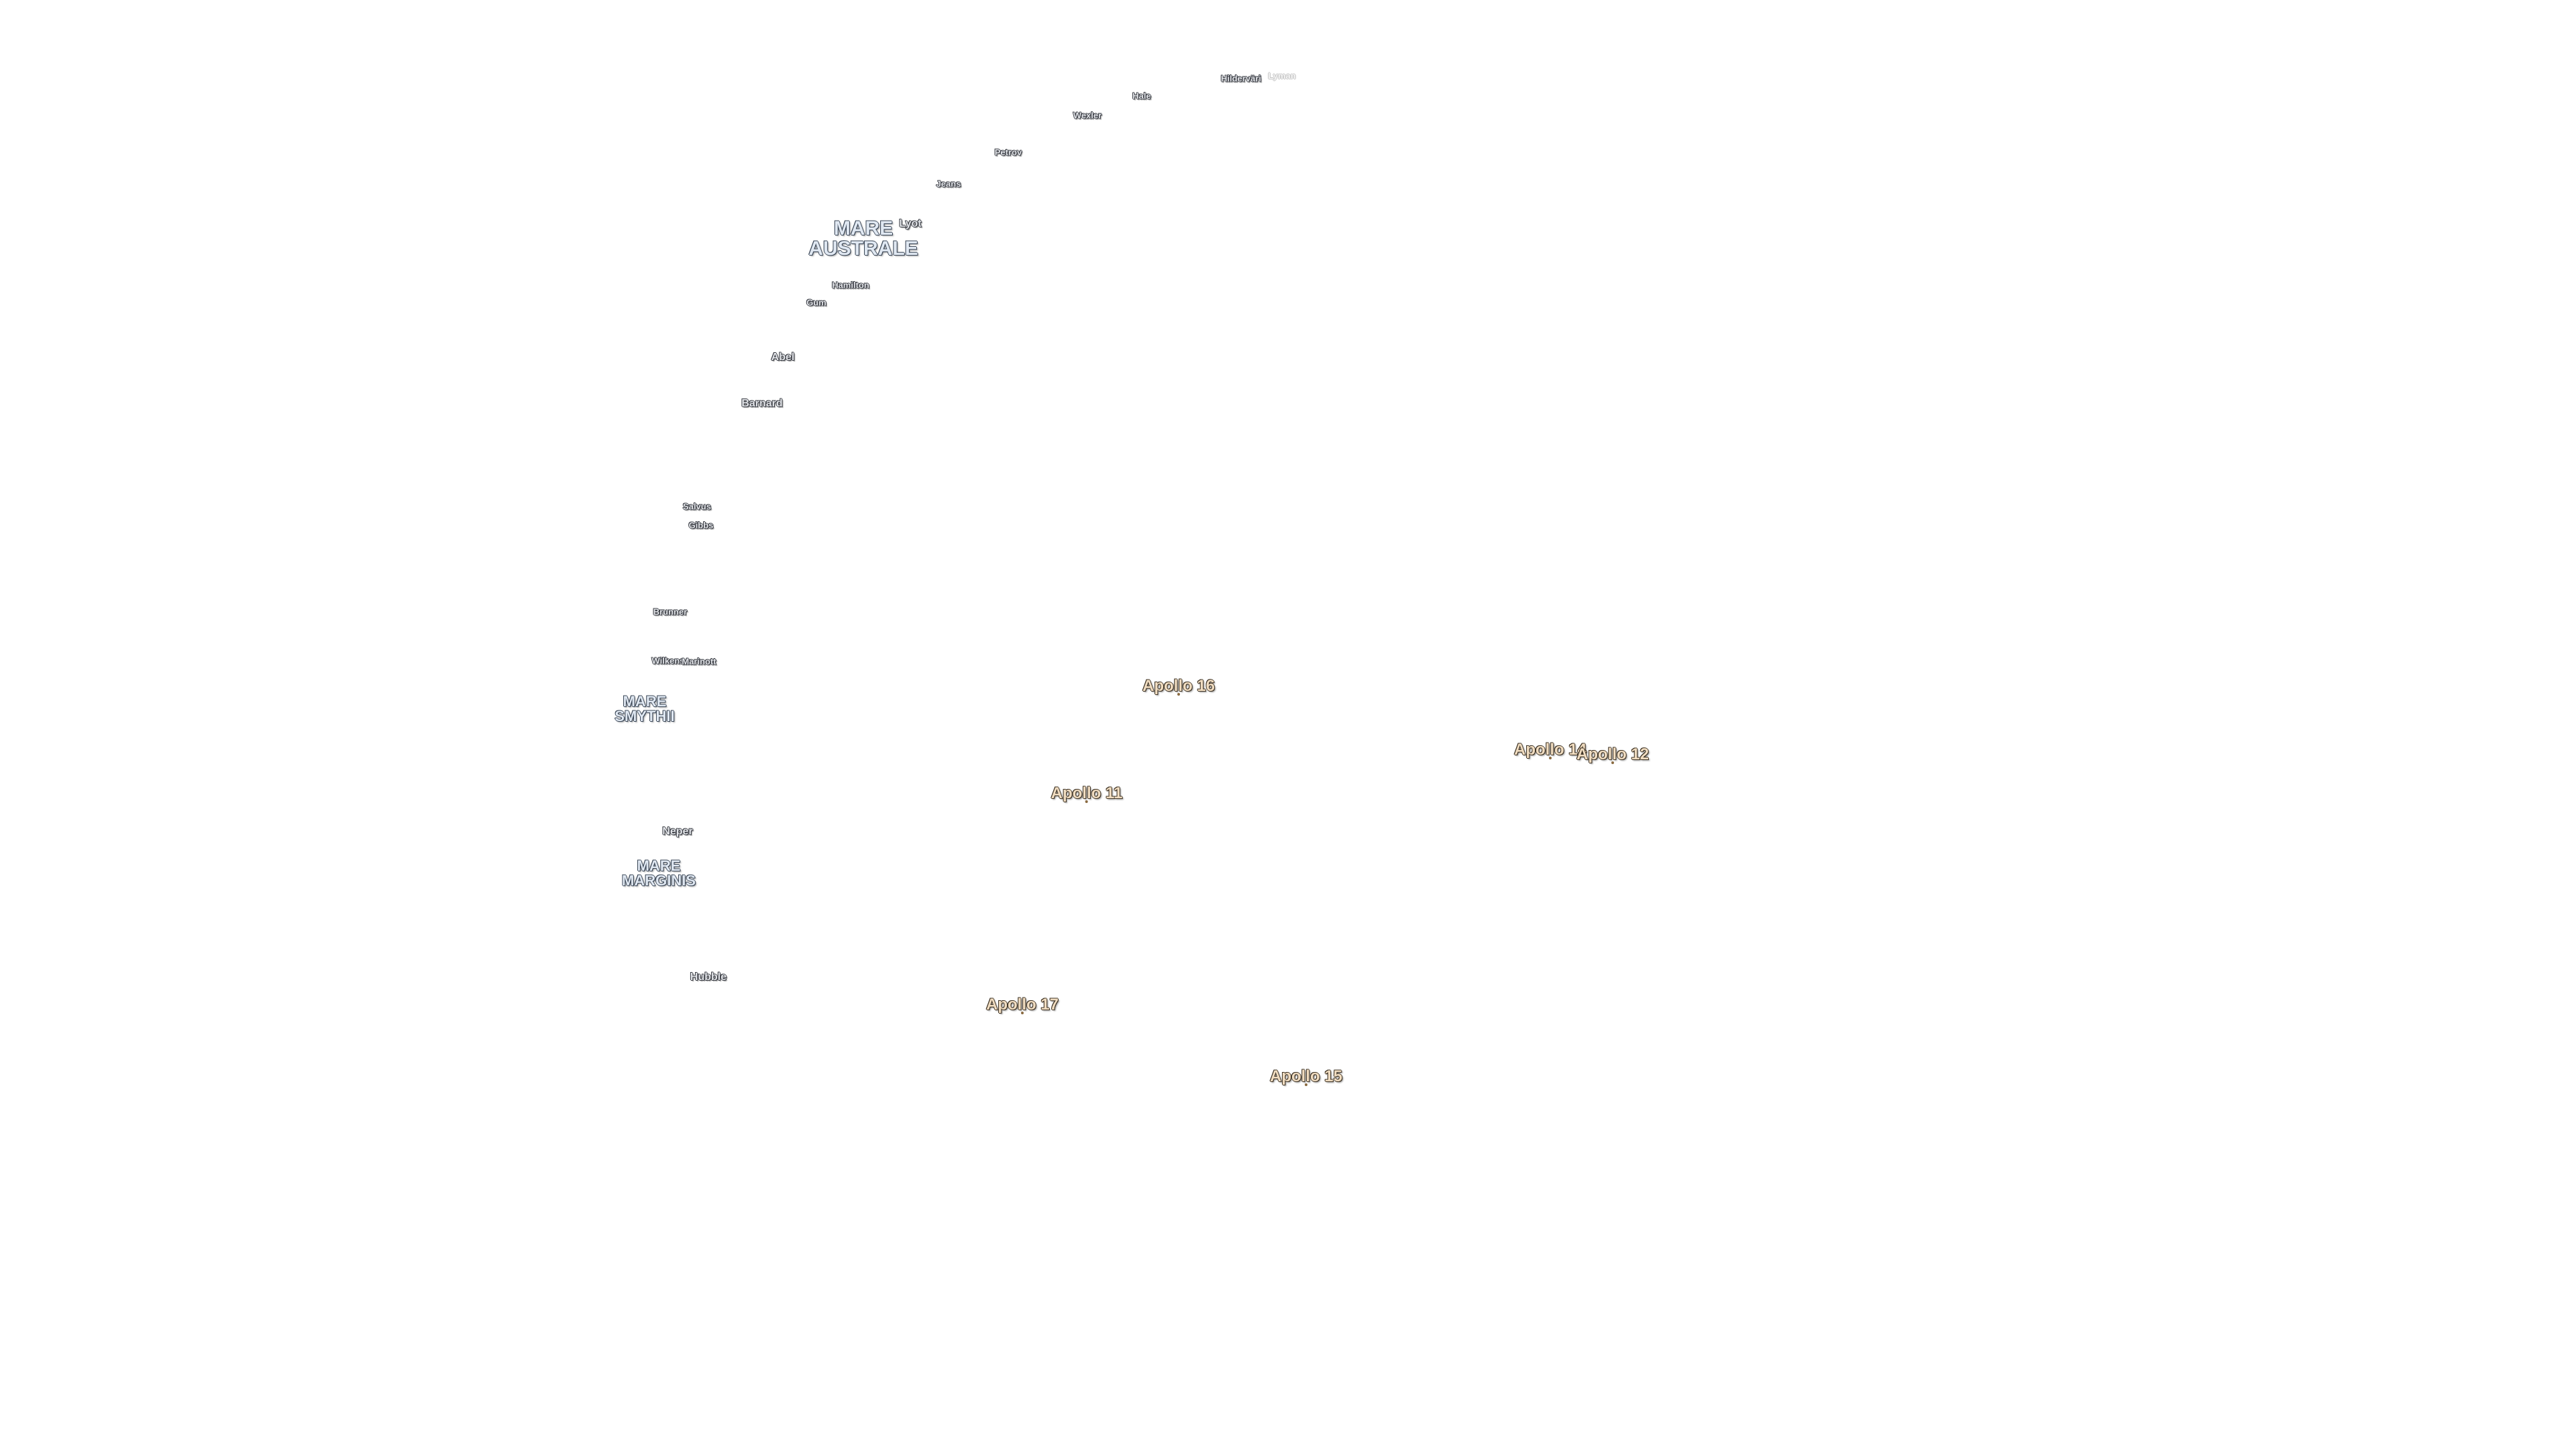 This screenshot has height=1449, width=2576. What do you see at coordinates (701, 525) in the screenshot?
I see `crater-label-gibbs: Gibbs` at bounding box center [701, 525].